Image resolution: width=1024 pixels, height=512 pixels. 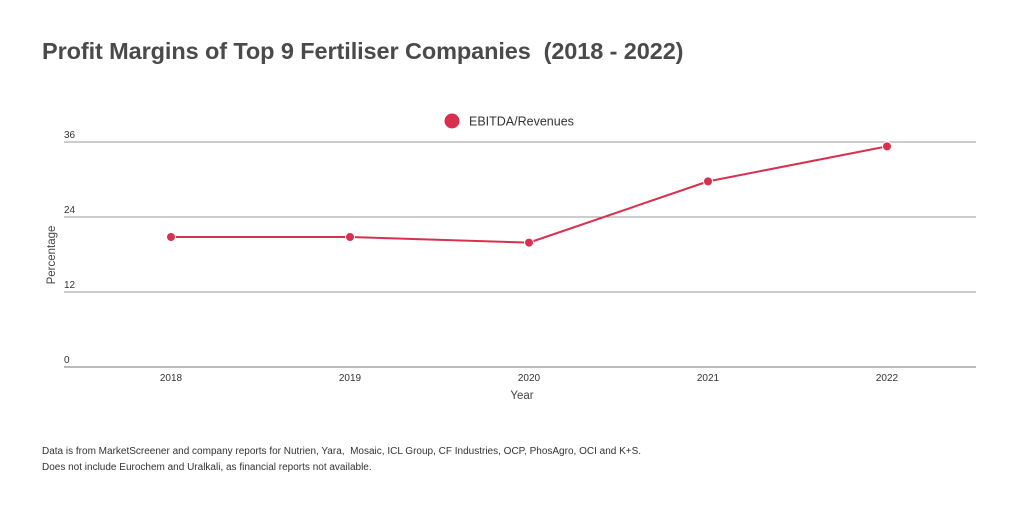 What do you see at coordinates (521, 122) in the screenshot?
I see `legend-label: EBITDA/Revenues` at bounding box center [521, 122].